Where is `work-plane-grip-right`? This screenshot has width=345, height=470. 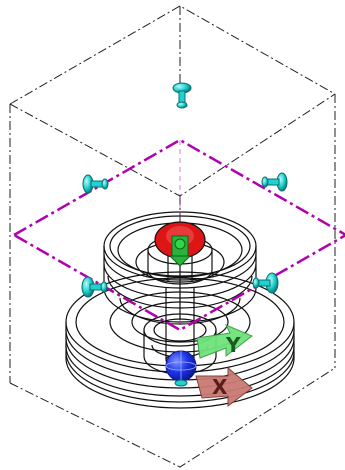 work-plane-grip-right is located at coordinates (274, 182).